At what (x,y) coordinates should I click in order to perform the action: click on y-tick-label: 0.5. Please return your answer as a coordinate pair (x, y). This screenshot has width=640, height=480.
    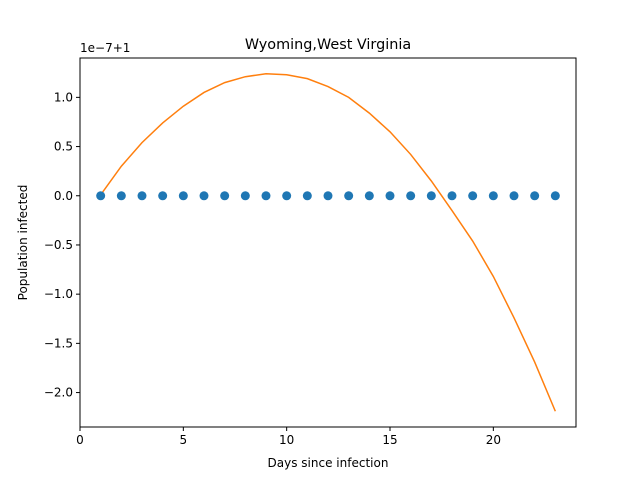
    Looking at the image, I should click on (63, 147).